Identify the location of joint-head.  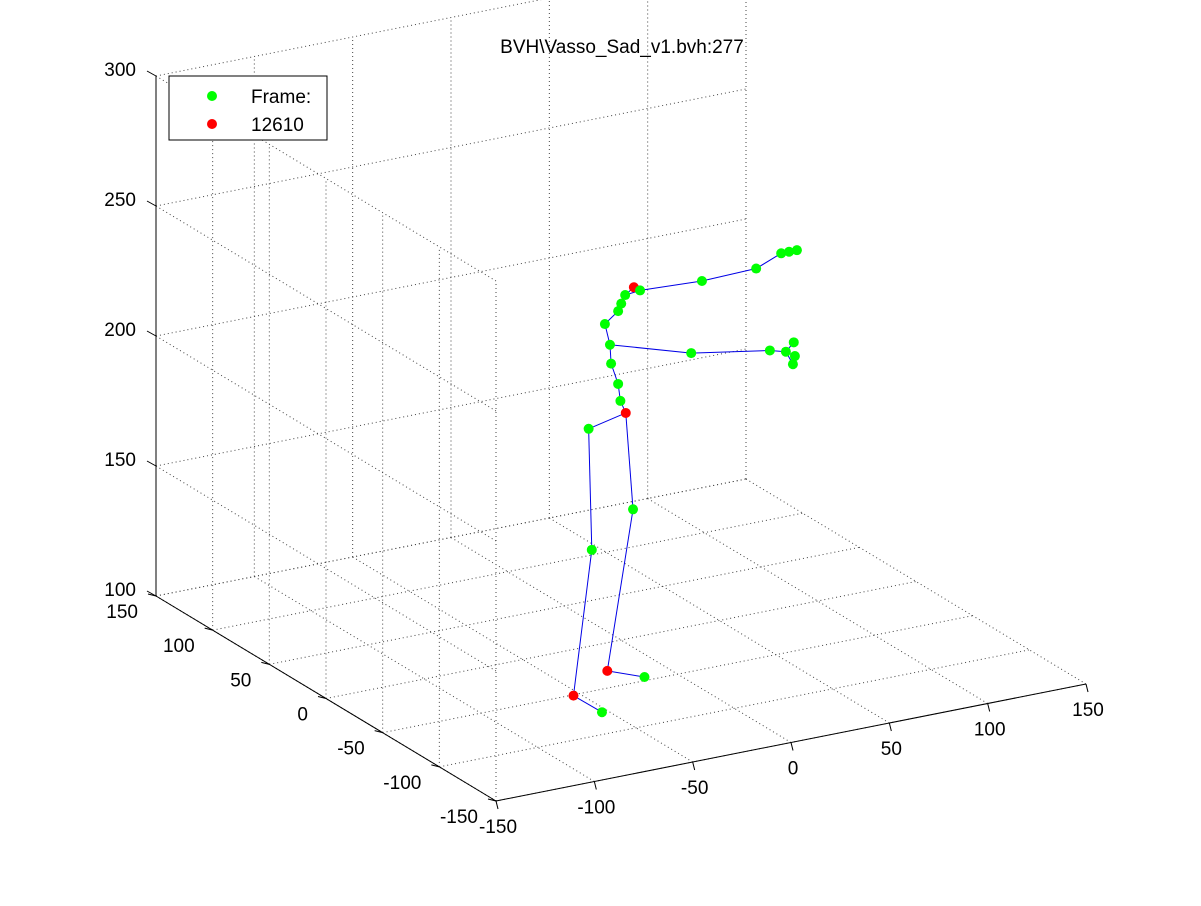
(625, 295).